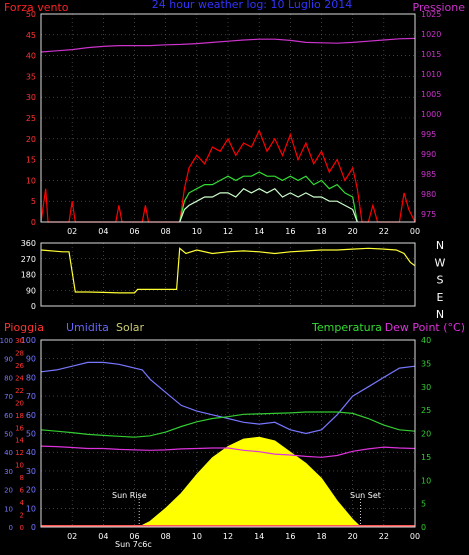 Image resolution: width=469 pixels, height=555 pixels. What do you see at coordinates (31, 452) in the screenshot?
I see `humidity-tick-label: 40` at bounding box center [31, 452].